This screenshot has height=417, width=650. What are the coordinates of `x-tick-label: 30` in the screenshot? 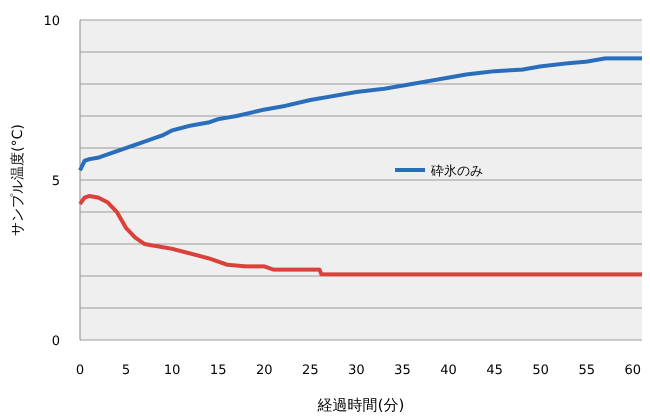 It's located at (356, 370).